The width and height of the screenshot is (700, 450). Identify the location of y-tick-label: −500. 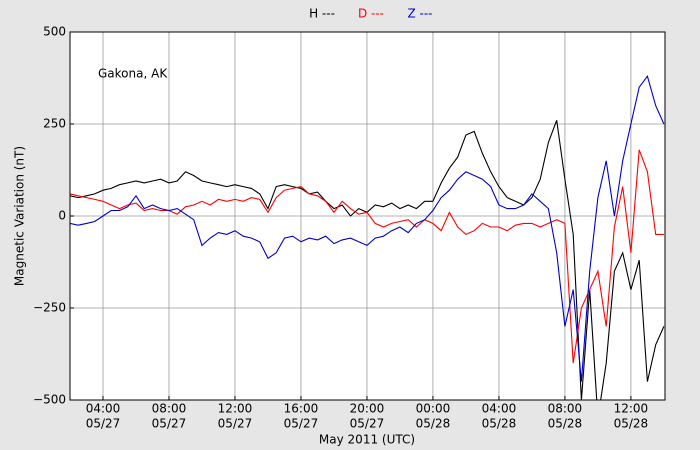
(49, 400).